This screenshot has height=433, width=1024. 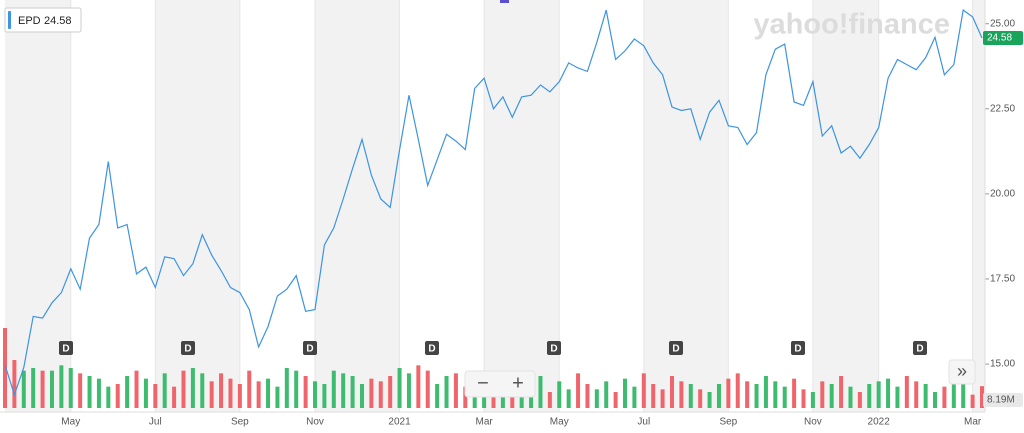 I want to click on volume-tag, so click(x=1003, y=400).